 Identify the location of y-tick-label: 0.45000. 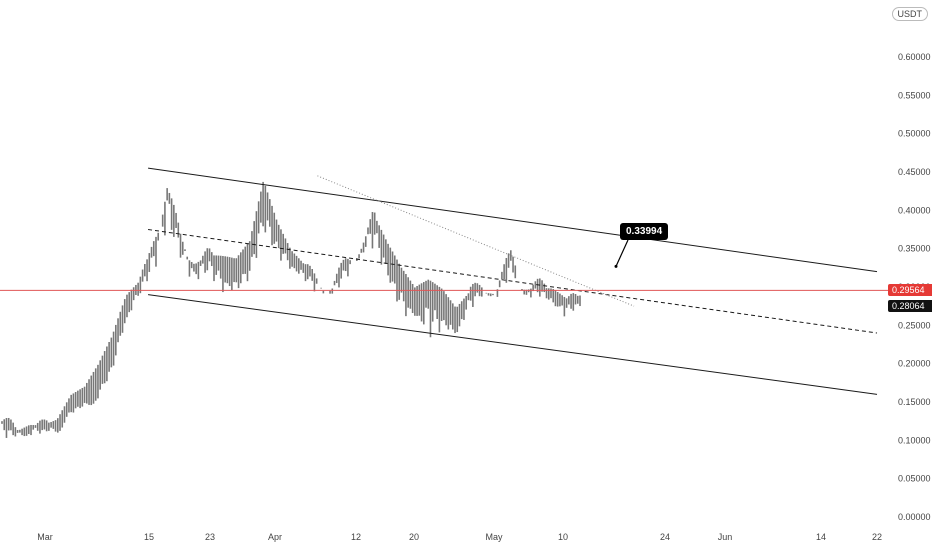
(914, 172).